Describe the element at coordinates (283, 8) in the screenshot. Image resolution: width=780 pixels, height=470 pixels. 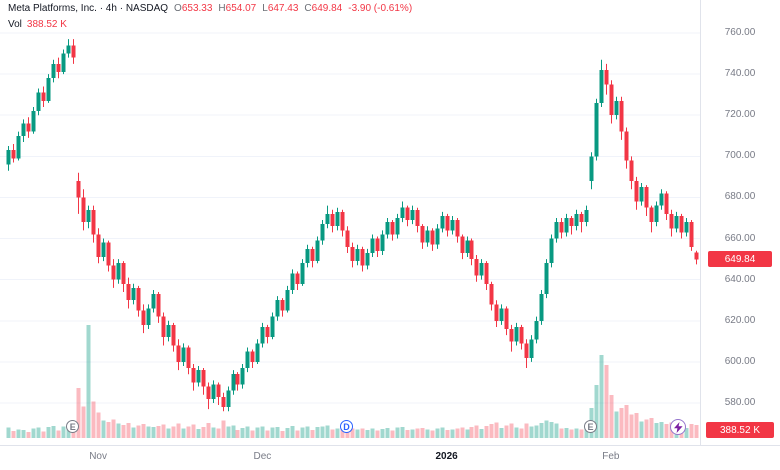
I see `low-value: 647.43` at that location.